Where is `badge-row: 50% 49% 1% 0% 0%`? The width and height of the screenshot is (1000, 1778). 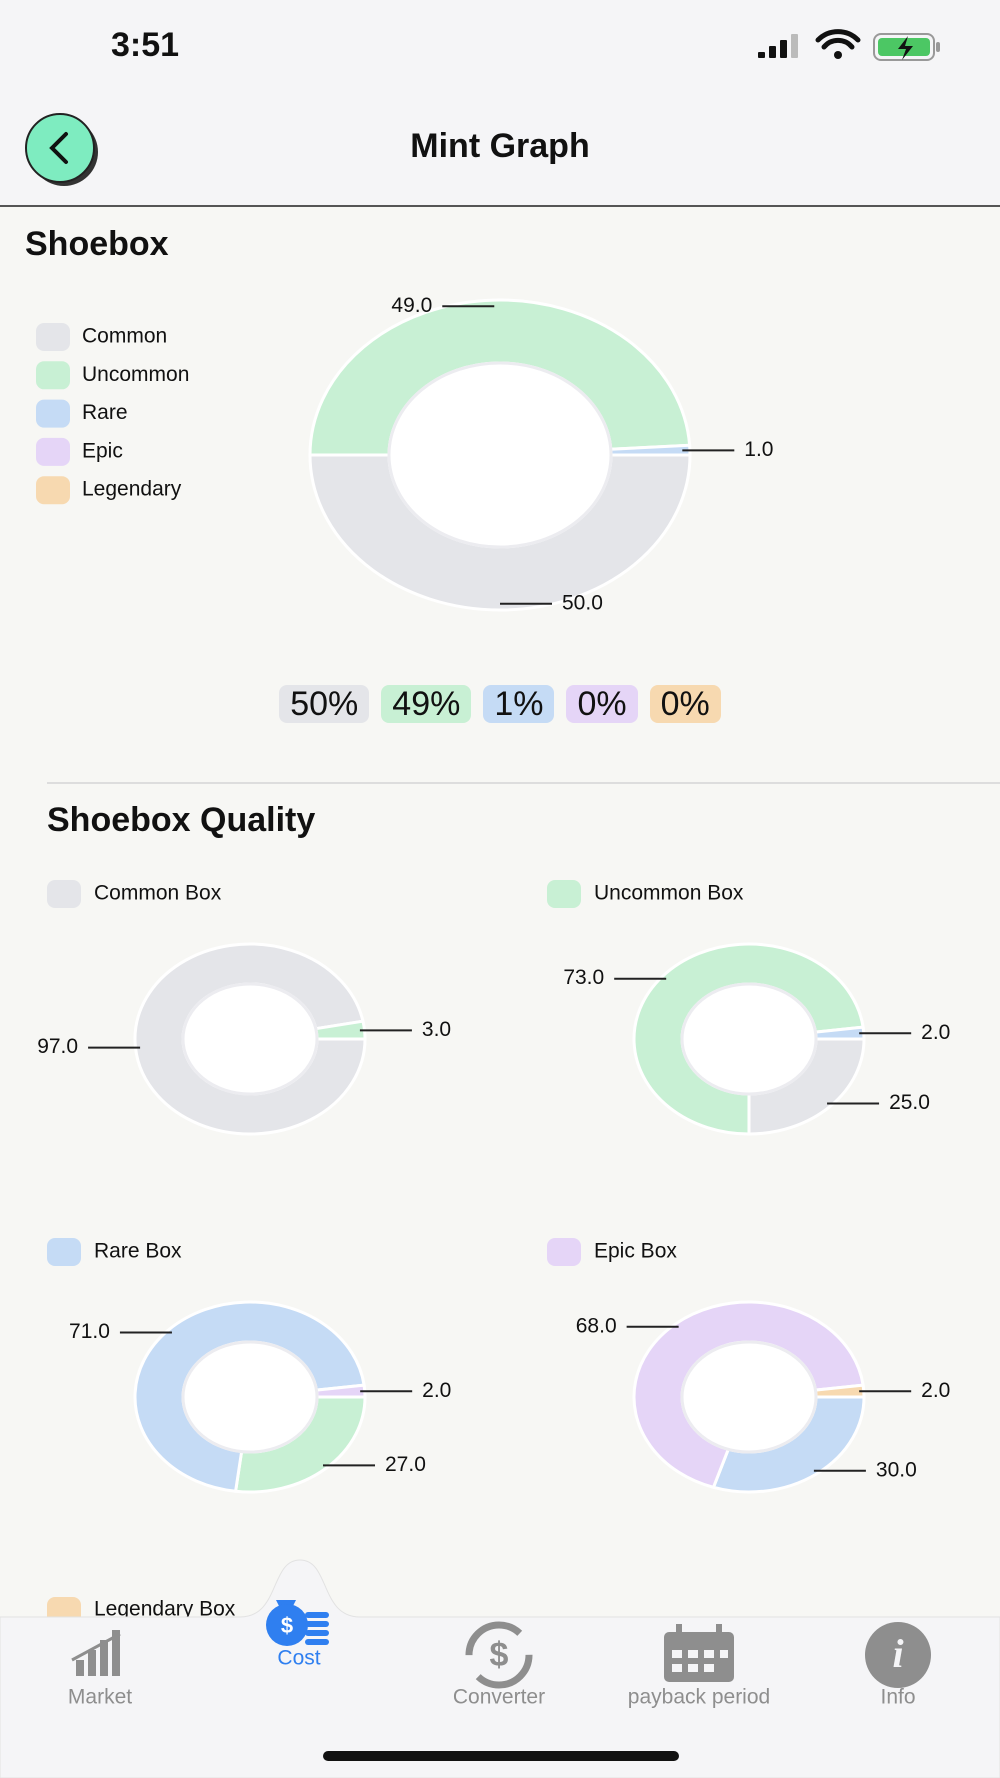 badge-row: 50% 49% 1% 0% 0% is located at coordinates (500, 704).